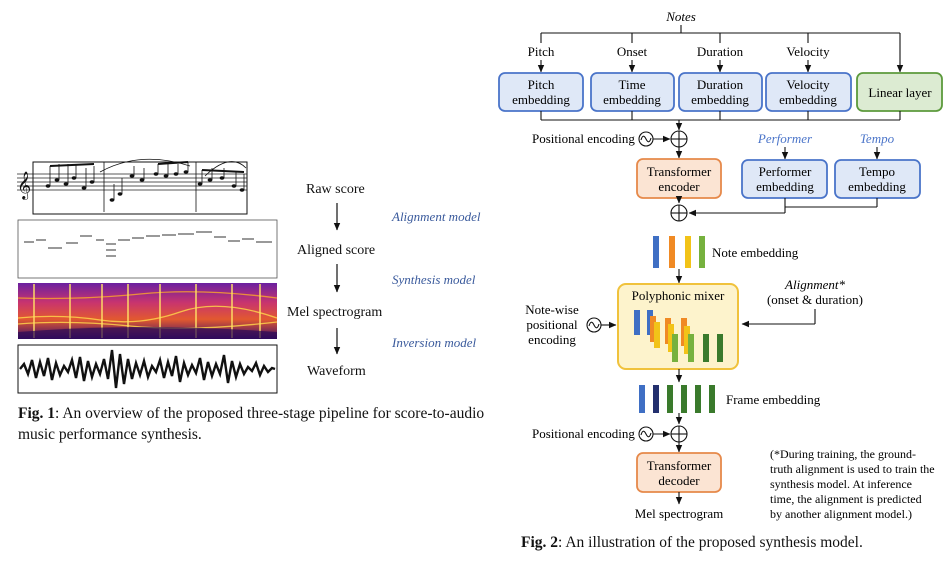 The image size is (949, 562). What do you see at coordinates (680, 16) in the screenshot?
I see `notes-label: Notes` at bounding box center [680, 16].